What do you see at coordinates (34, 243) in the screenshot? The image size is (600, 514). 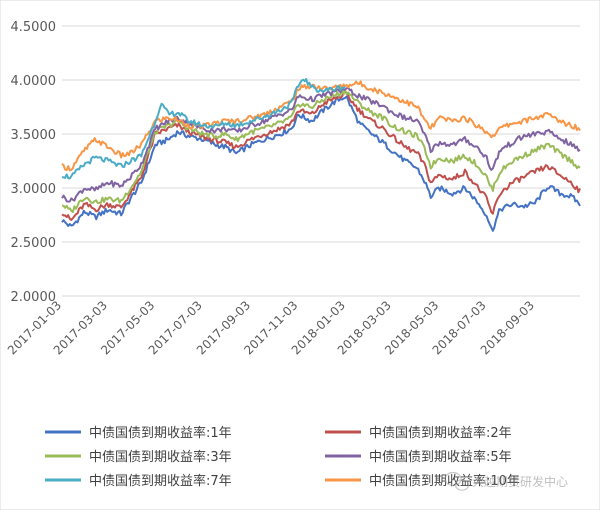 I see `y-tick-label: 2.5000` at bounding box center [34, 243].